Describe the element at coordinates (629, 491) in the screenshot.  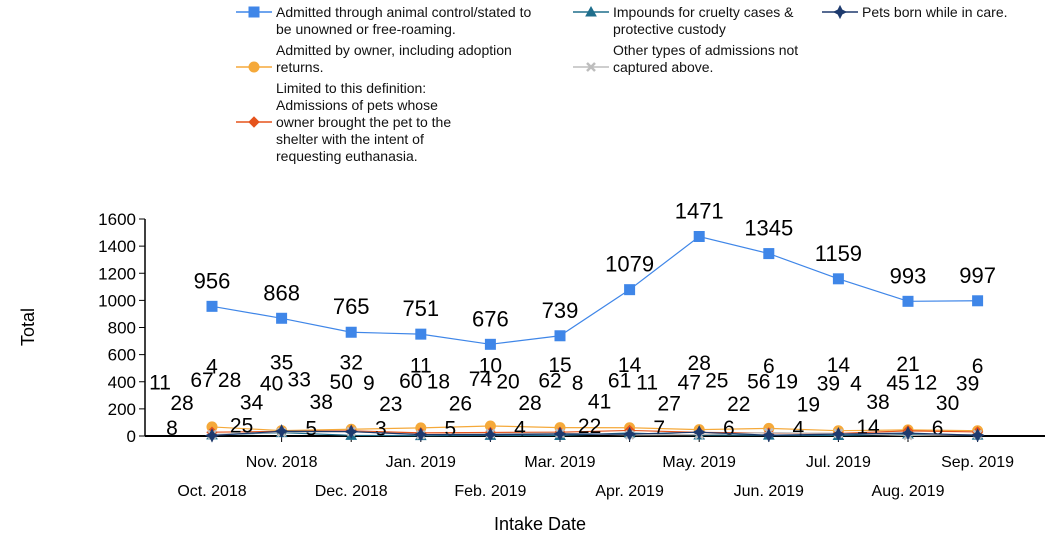
I see `x-tick-label: Apr. 2019` at that location.